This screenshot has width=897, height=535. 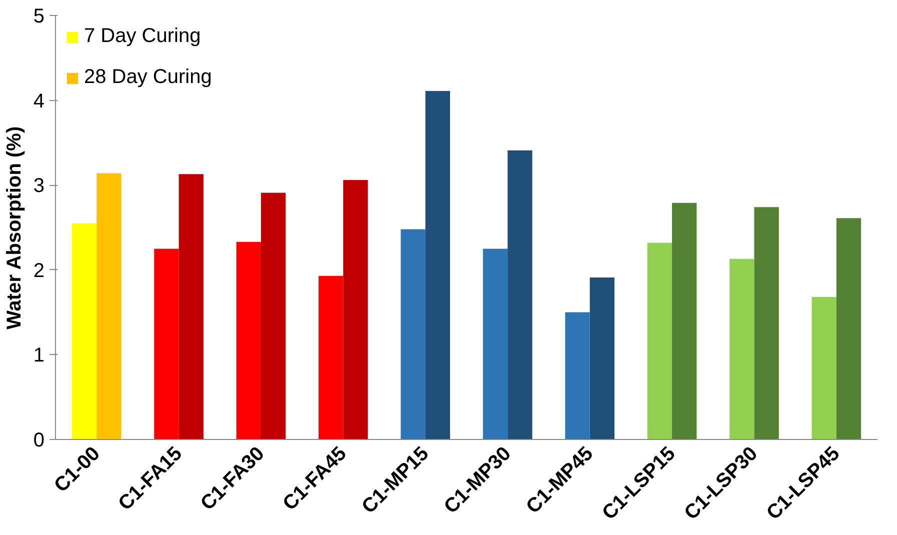 What do you see at coordinates (38, 101) in the screenshot?
I see `y-tick-label: 4` at bounding box center [38, 101].